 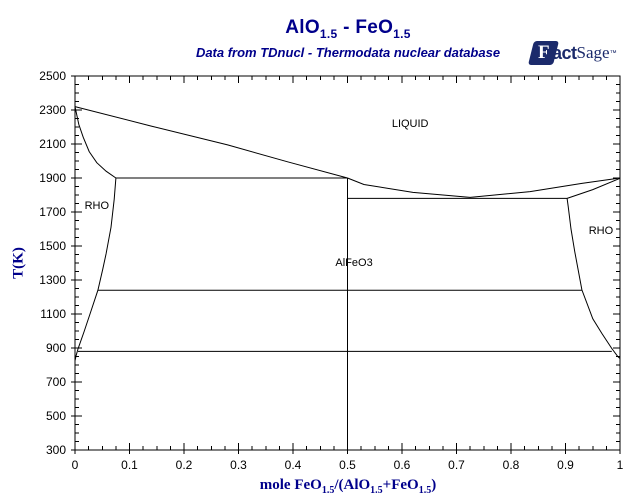 I want to click on series-solidus-left, so click(x=95, y=142).